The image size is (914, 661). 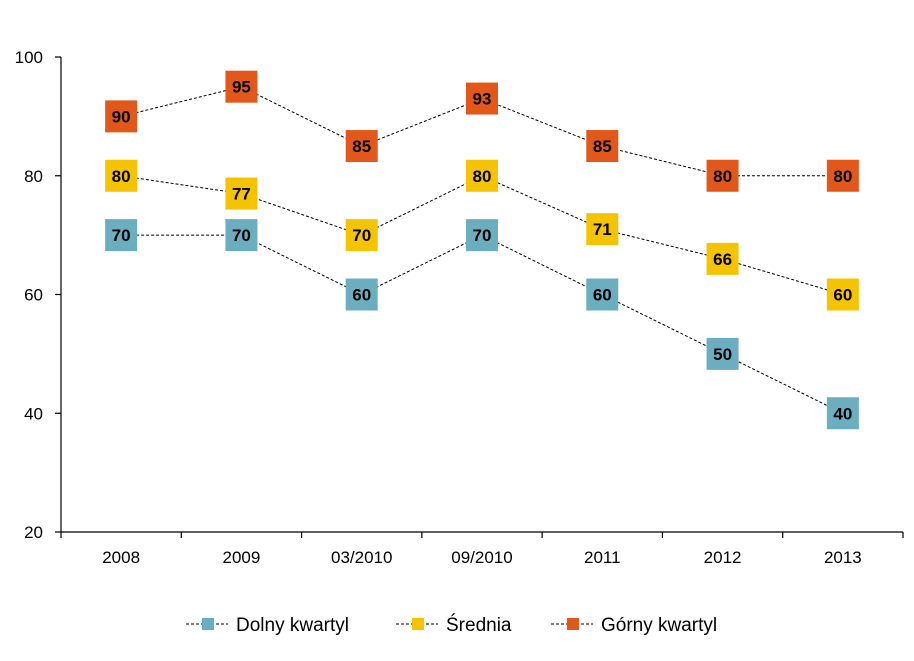 I want to click on y-tick-label: 80, so click(x=33, y=176).